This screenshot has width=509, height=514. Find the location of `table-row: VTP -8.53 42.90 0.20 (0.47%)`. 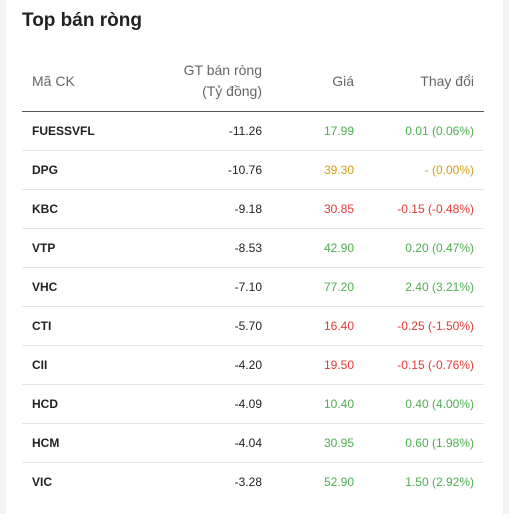

table-row: VTP -8.53 42.90 0.20 (0.47%) is located at coordinates (253, 248).